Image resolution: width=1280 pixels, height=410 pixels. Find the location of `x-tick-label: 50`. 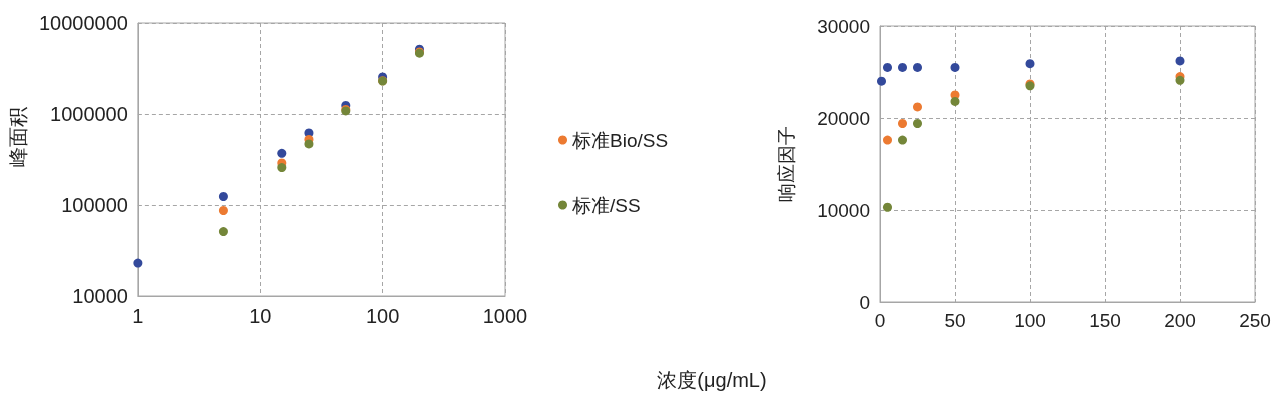

x-tick-label: 50 is located at coordinates (955, 320).